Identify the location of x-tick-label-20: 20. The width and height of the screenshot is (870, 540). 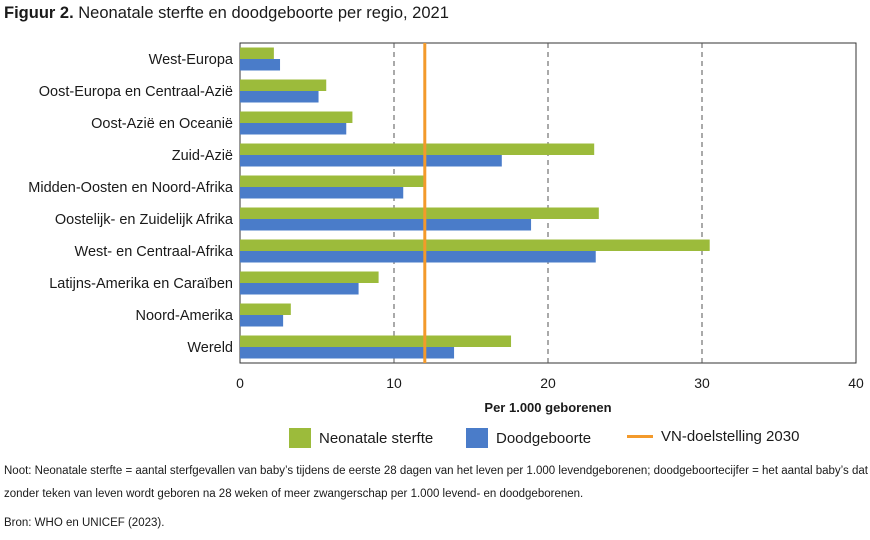
(548, 383).